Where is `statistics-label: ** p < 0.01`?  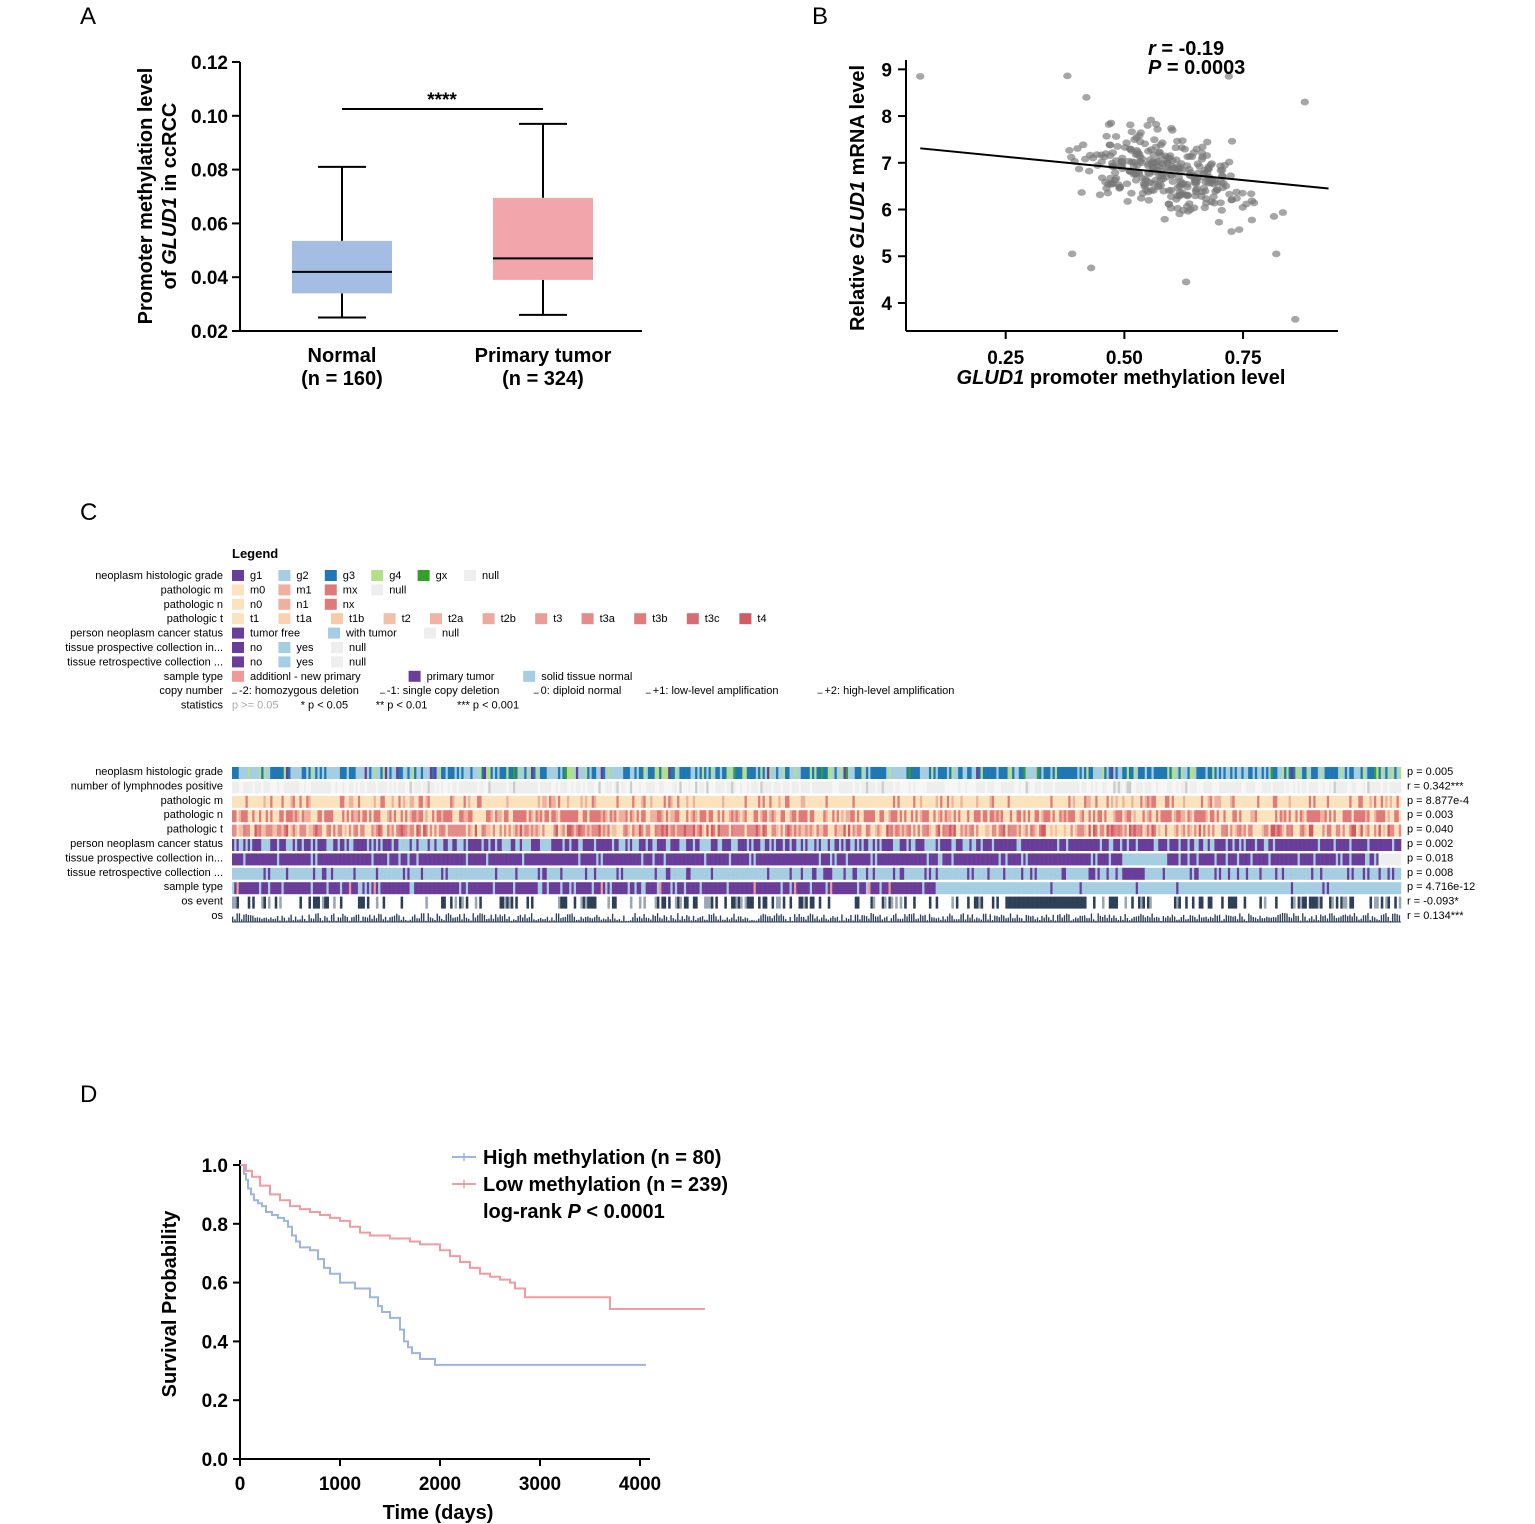
statistics-label: ** p < 0.01 is located at coordinates (402, 706).